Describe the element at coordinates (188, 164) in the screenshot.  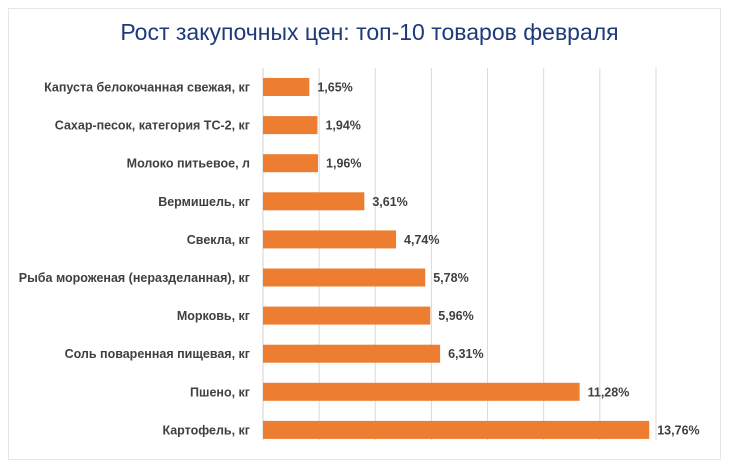
I see `category-label: Молоко питьевое, л` at that location.